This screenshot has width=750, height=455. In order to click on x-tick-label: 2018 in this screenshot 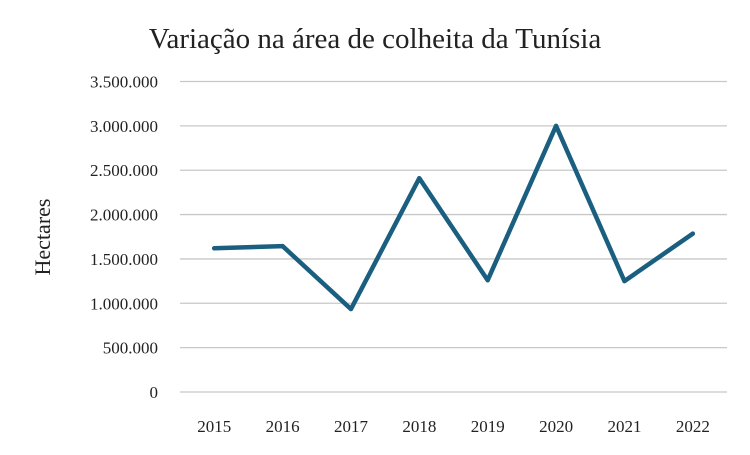, I will do `click(419, 426)`.